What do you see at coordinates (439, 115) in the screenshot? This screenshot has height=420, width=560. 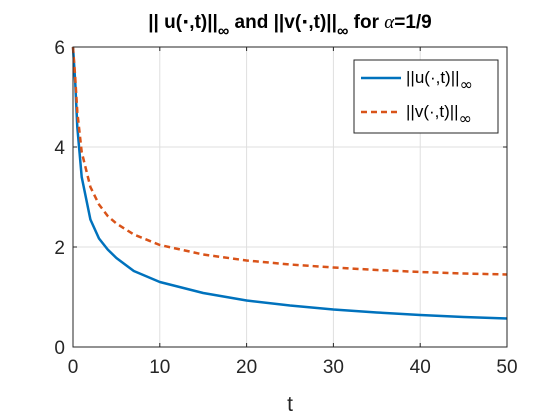 I see `legend-label-v: ||v(·,t)||∞` at bounding box center [439, 115].